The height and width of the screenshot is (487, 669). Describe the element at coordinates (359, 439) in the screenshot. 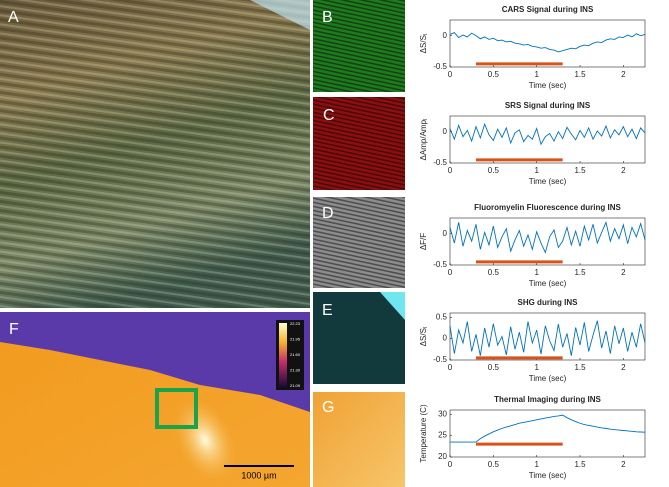

I see `image-g` at that location.